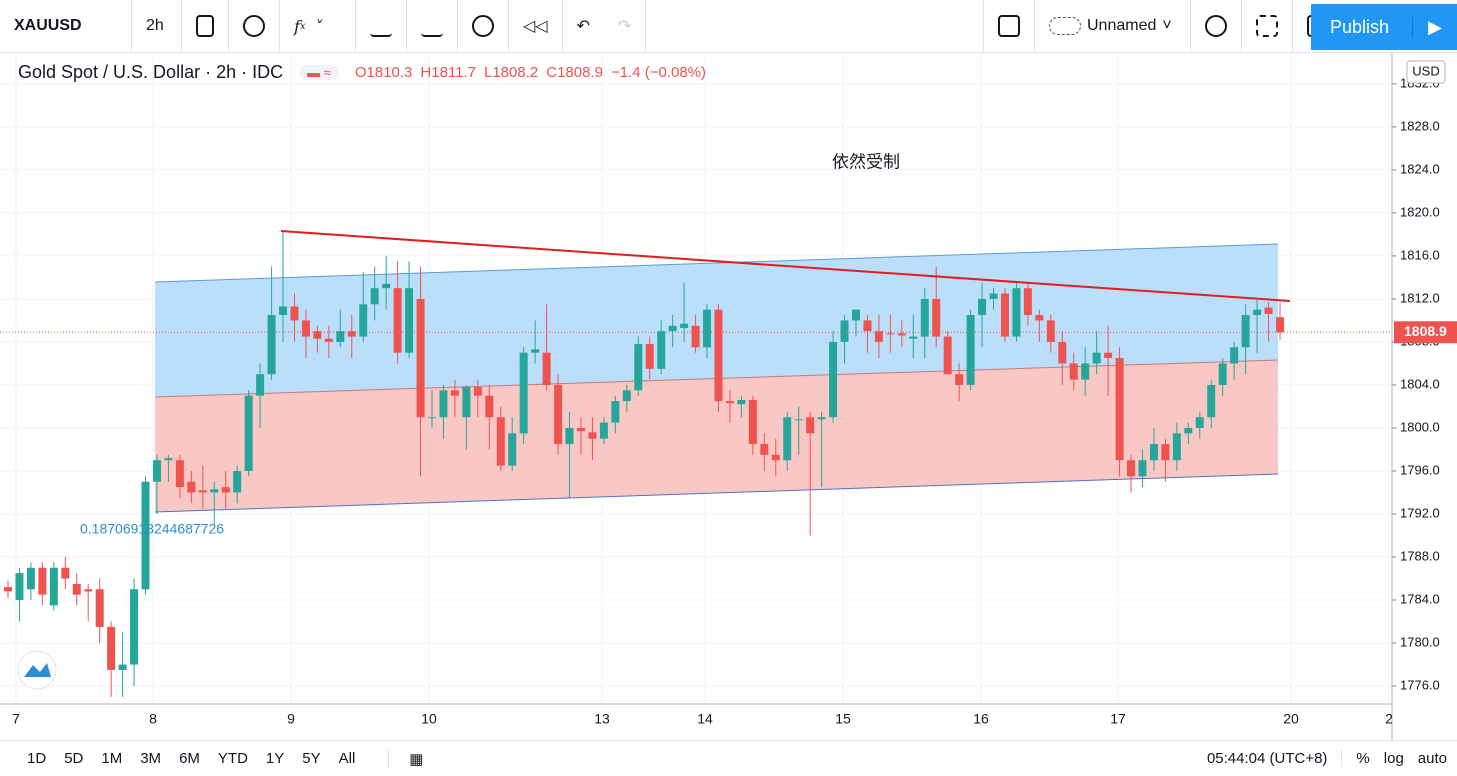 This screenshot has height=776, width=1457. I want to click on range-buttons: 1D 5D 1M 3M 6M YTD 1Y 5Y All, so click(191, 758).